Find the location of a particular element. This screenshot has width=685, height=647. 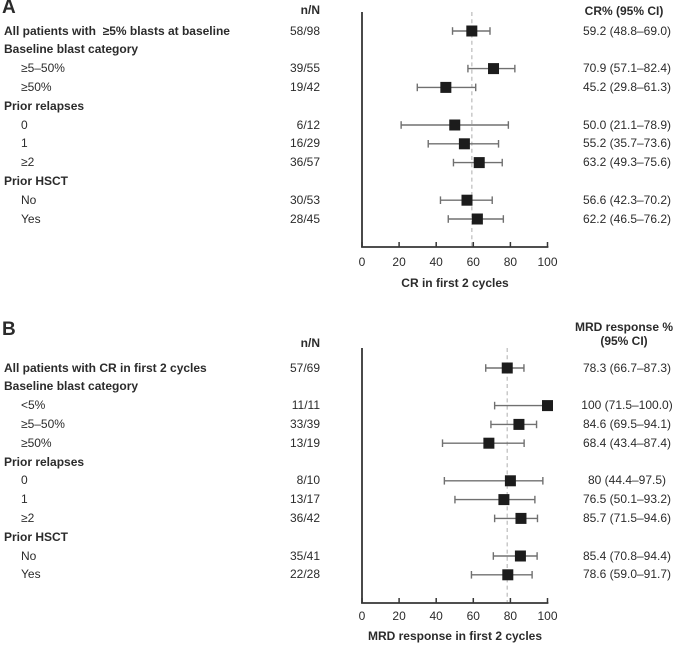

row-value-ci: 78.3 (66.7–87.3) is located at coordinates (627, 367).